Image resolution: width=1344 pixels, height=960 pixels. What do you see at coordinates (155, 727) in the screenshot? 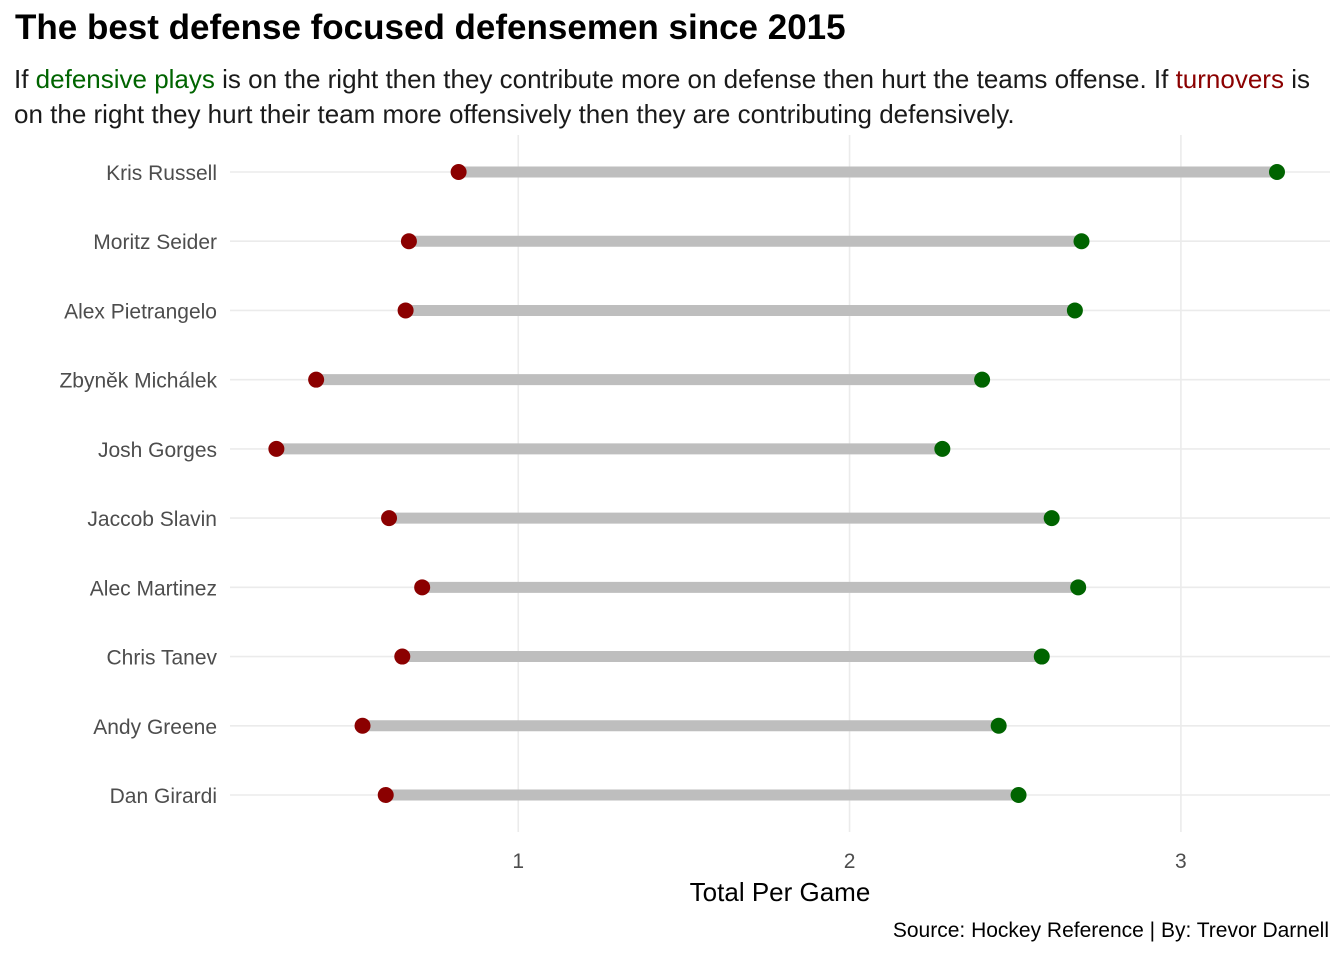
I see `y-tick-label: Andy Greene` at bounding box center [155, 727].